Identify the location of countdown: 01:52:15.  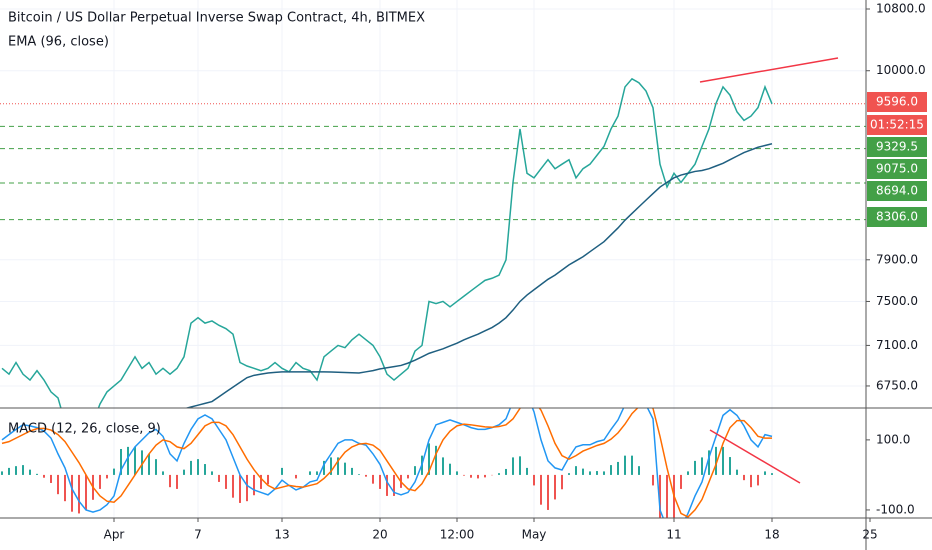
(897, 125).